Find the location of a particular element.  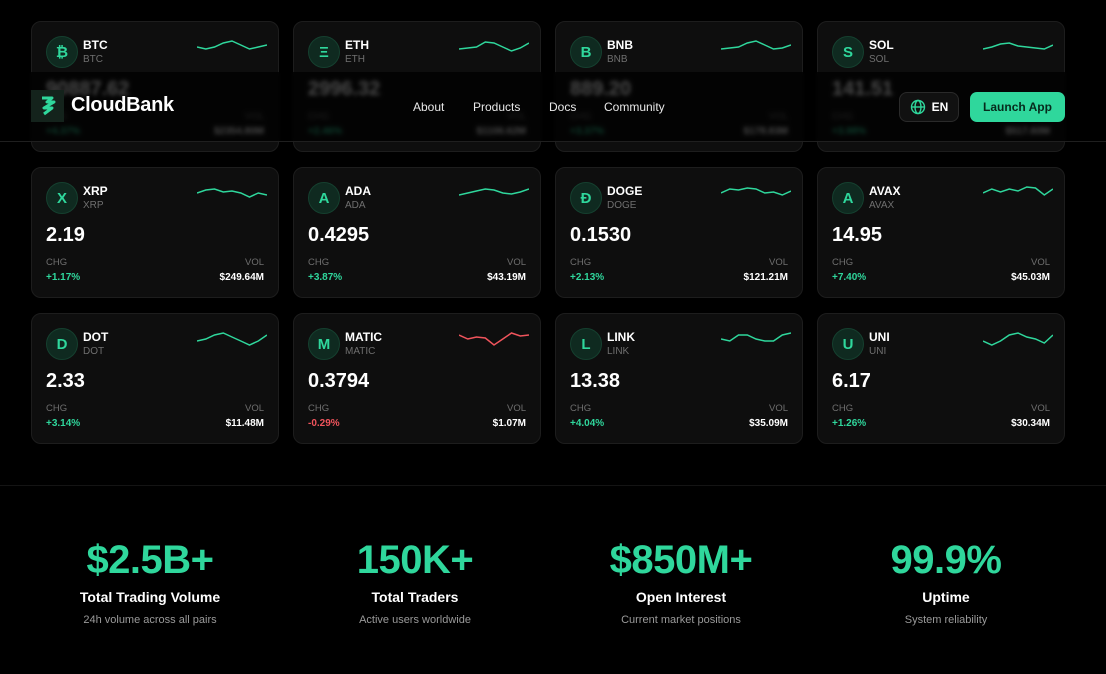

coin-name: XRP is located at coordinates (93, 205).